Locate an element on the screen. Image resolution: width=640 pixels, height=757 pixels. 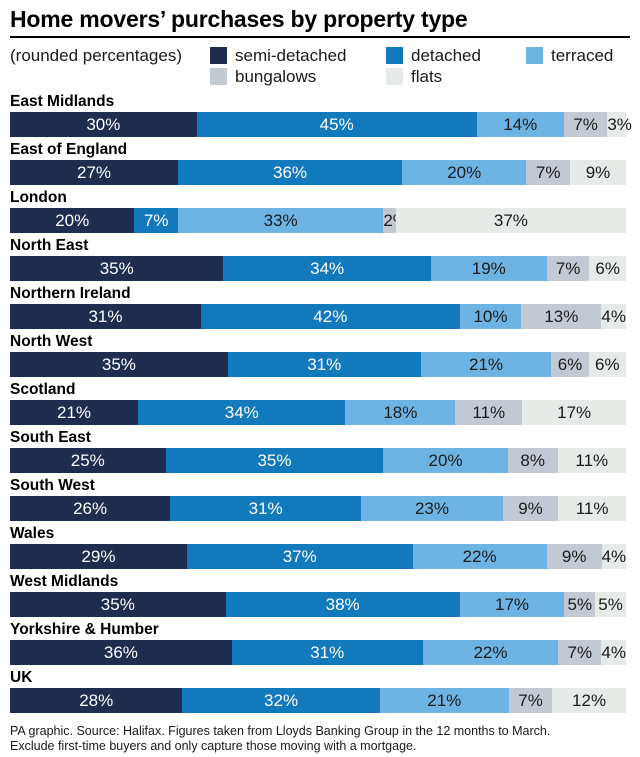
stacked-bar: 28% 32% 21% 7% 12% is located at coordinates (318, 700).